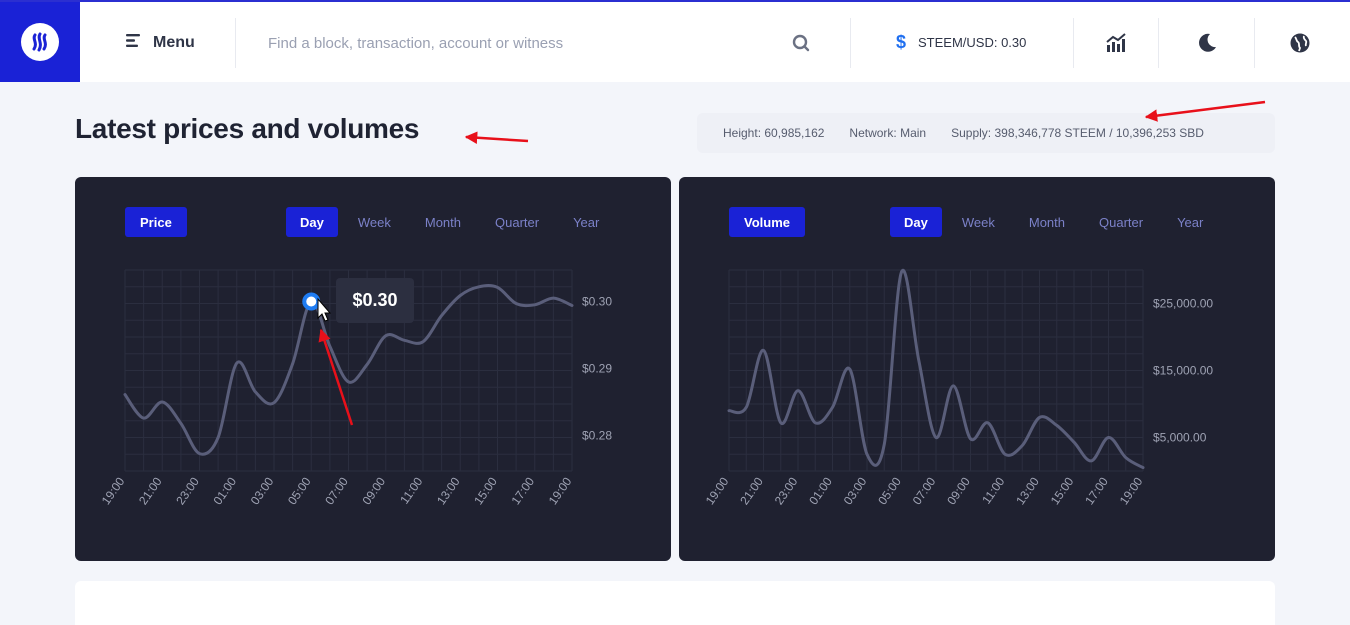 This screenshot has width=1350, height=625. What do you see at coordinates (1207, 45) in the screenshot?
I see `moon-icon` at bounding box center [1207, 45].